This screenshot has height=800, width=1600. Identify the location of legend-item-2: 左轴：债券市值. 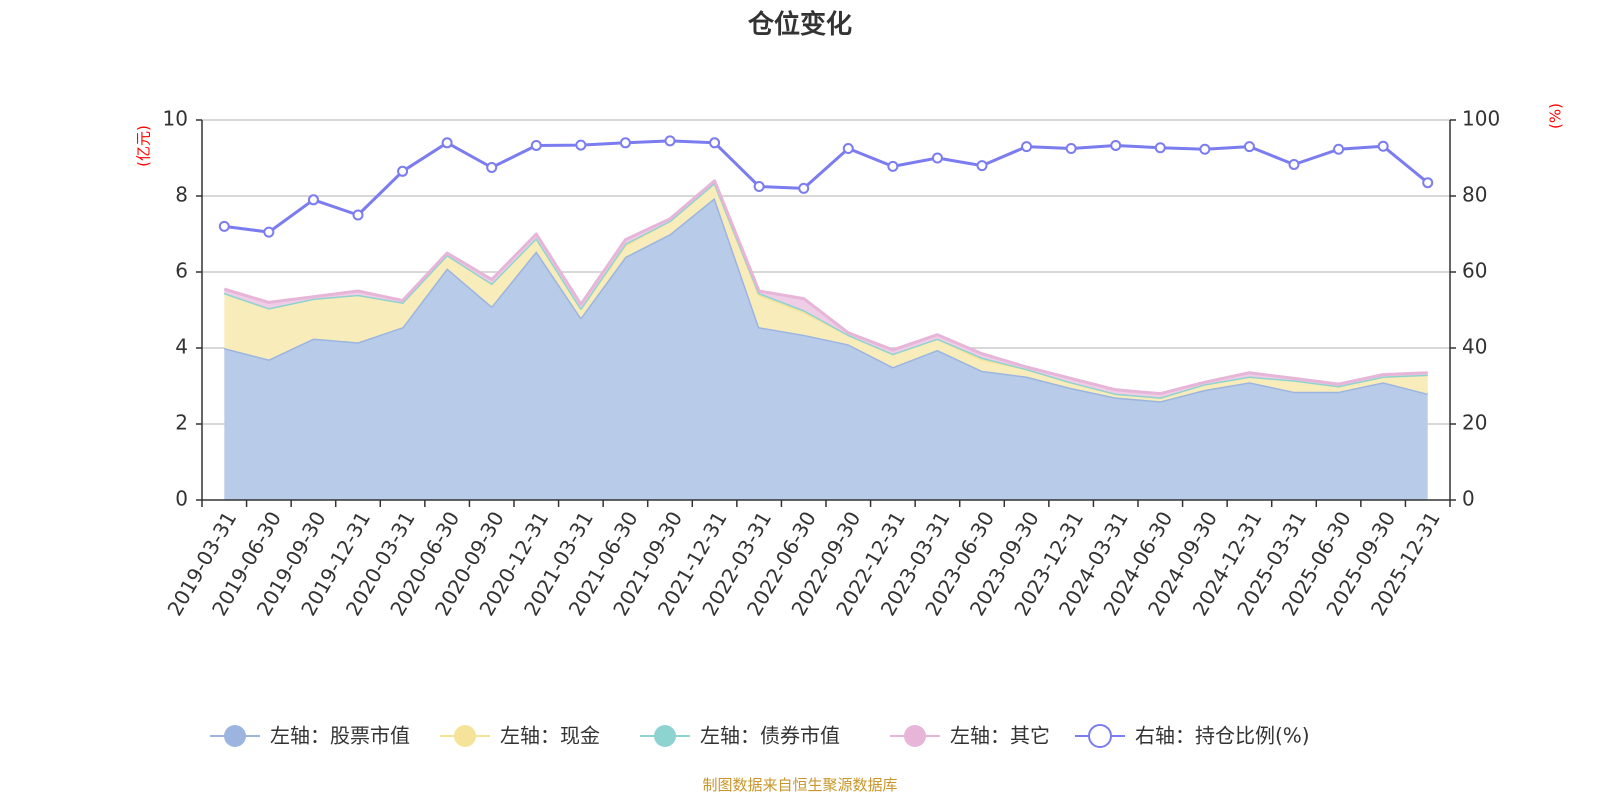
(740, 736).